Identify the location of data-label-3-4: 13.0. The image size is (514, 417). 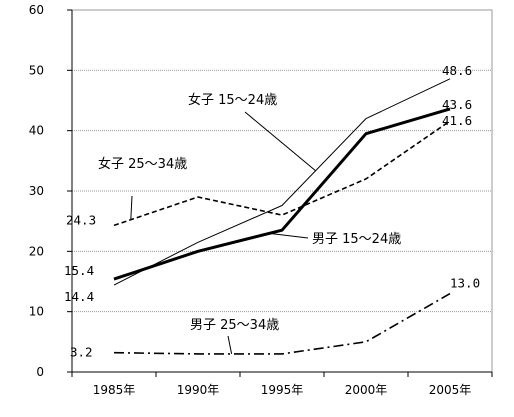
(465, 283).